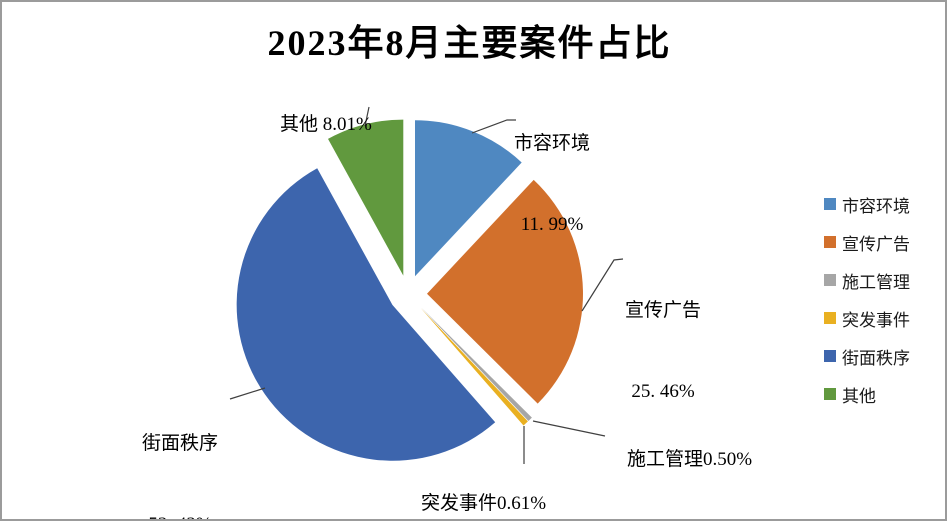  I want to click on legend-item-city-appearance: 市容环境, so click(867, 204).